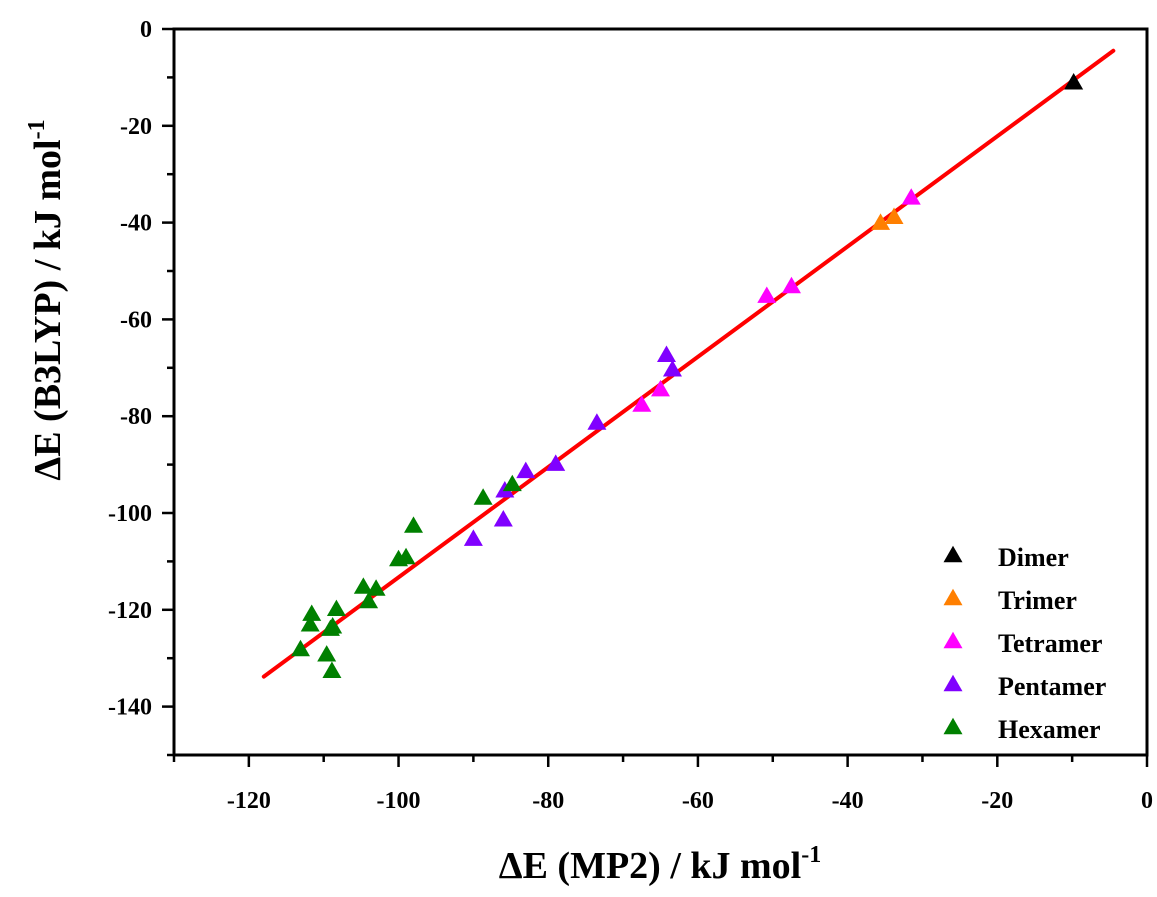  What do you see at coordinates (146, 30) in the screenshot?
I see `y-tick-label: 0` at bounding box center [146, 30].